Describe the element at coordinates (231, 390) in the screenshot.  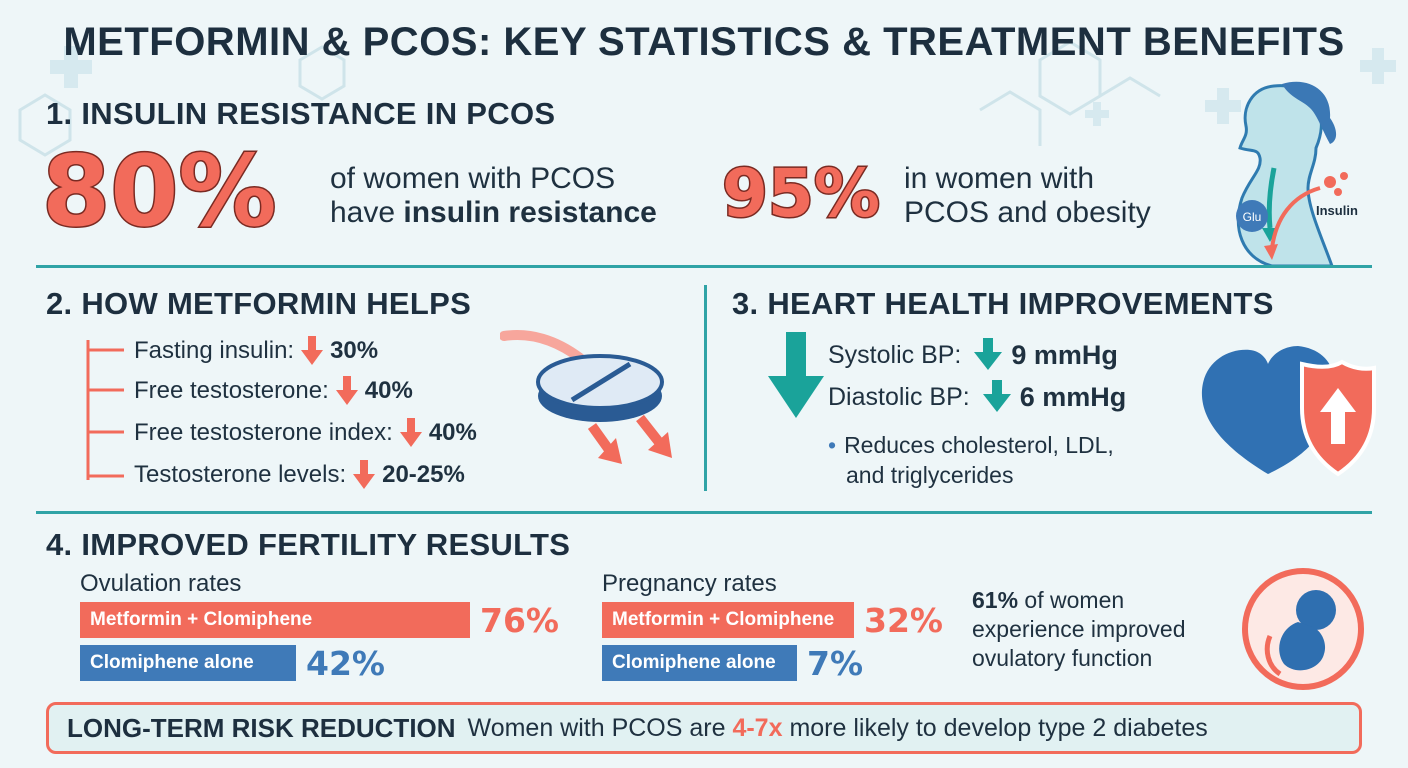
I see `effect-label: Free testosterone:` at that location.